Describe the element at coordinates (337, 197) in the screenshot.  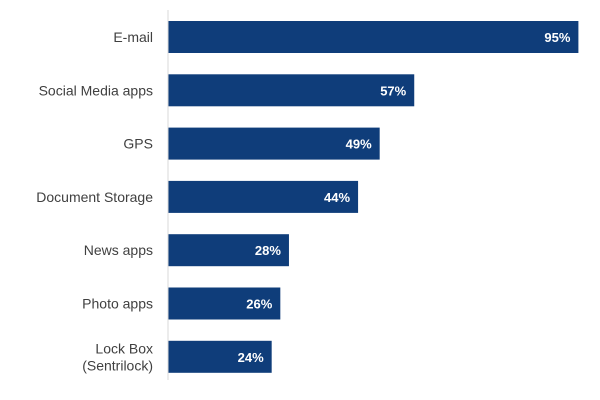
I see `value-label-3: 44%` at that location.